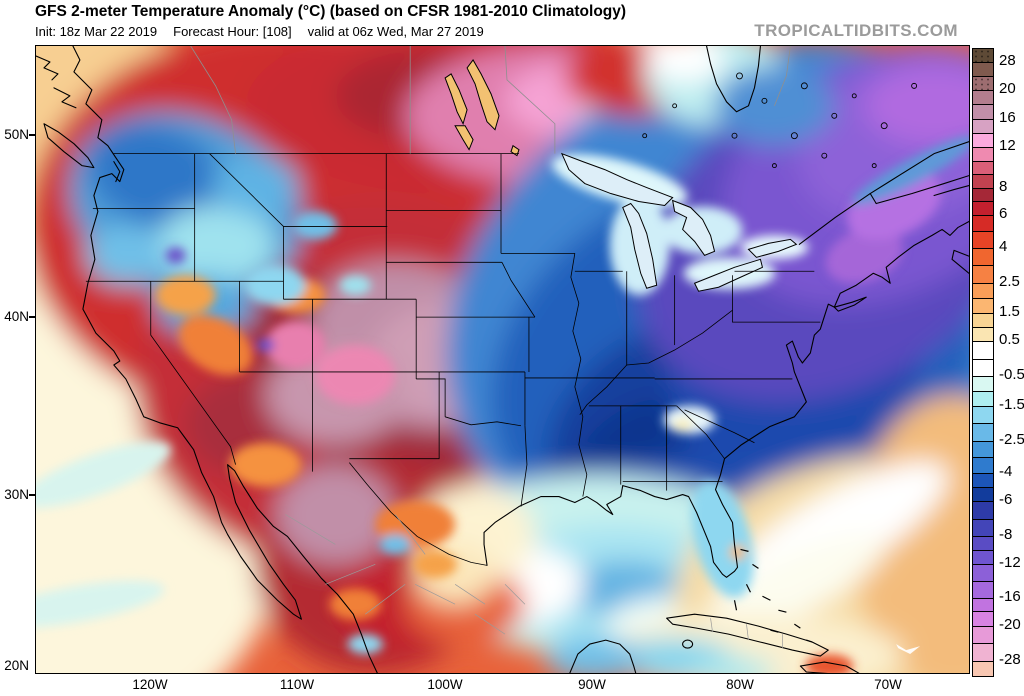 The width and height of the screenshot is (1024, 696). I want to click on lon-label: 100W, so click(445, 684).